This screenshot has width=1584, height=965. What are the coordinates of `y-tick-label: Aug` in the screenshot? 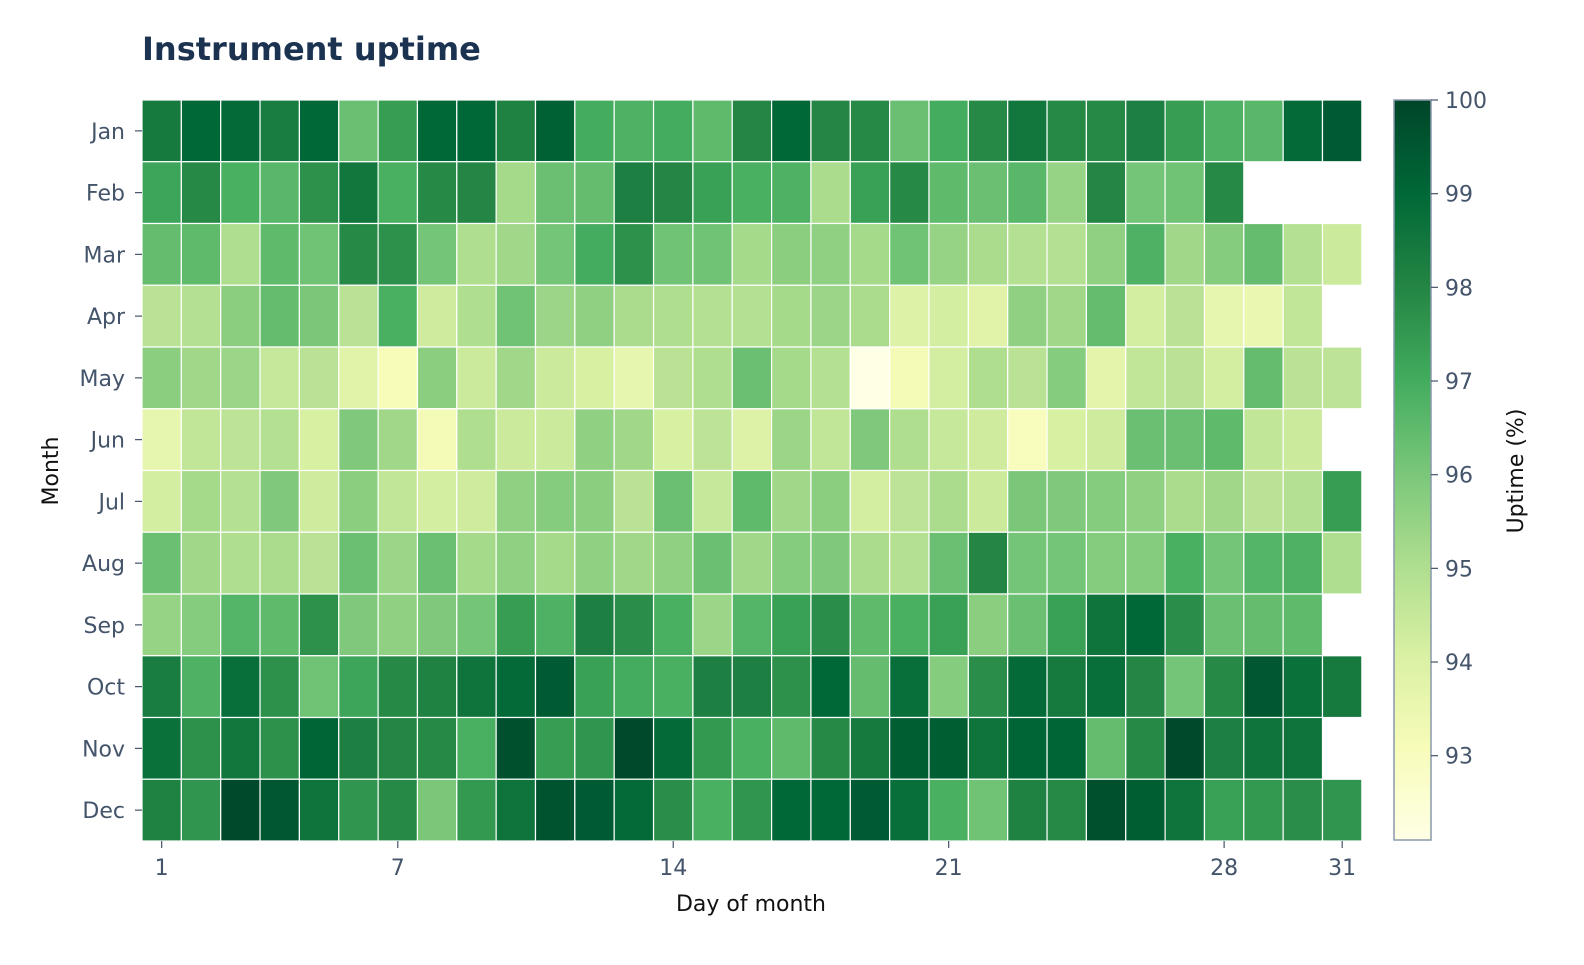 It's located at (103, 564).